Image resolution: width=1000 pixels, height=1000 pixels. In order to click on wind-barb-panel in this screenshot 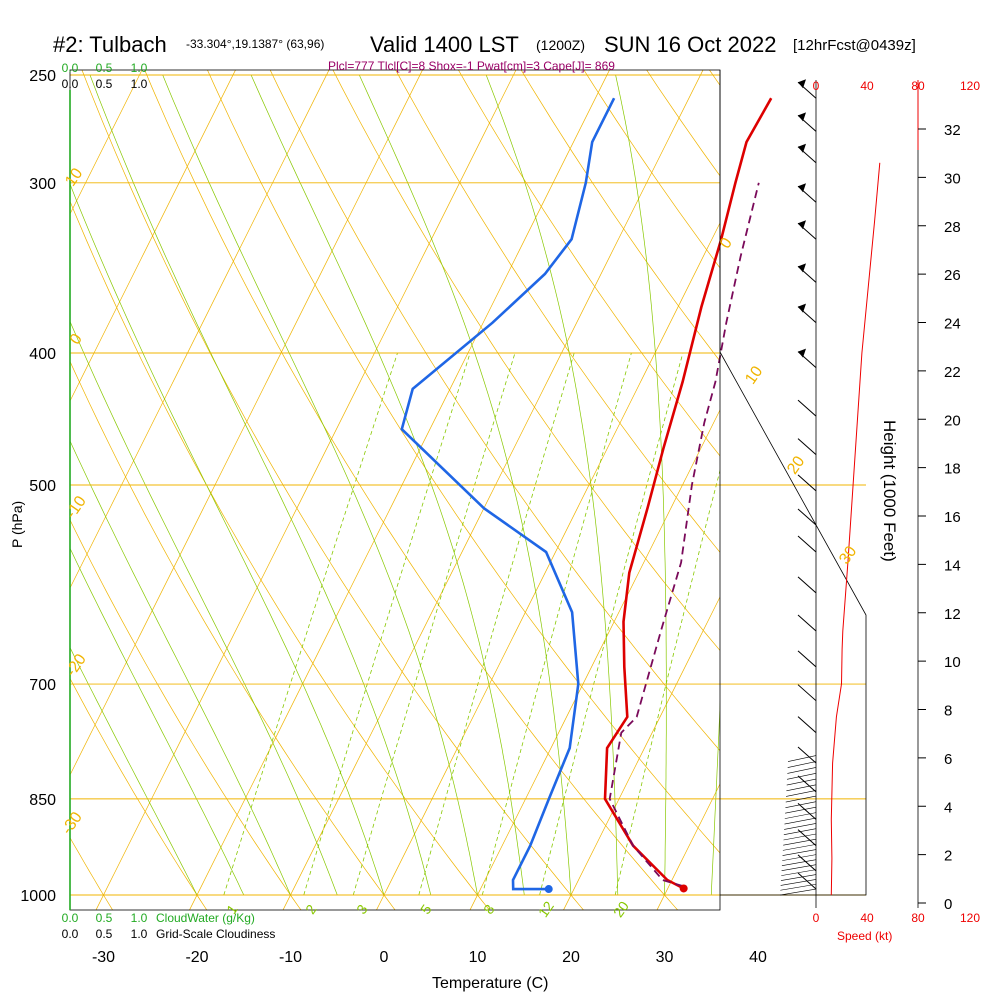, I will do `click(849, 493)`.